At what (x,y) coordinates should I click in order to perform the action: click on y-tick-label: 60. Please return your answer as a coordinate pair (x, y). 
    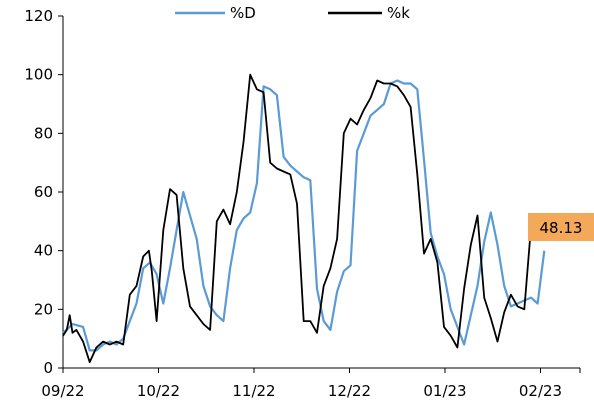
    Looking at the image, I should click on (43, 192).